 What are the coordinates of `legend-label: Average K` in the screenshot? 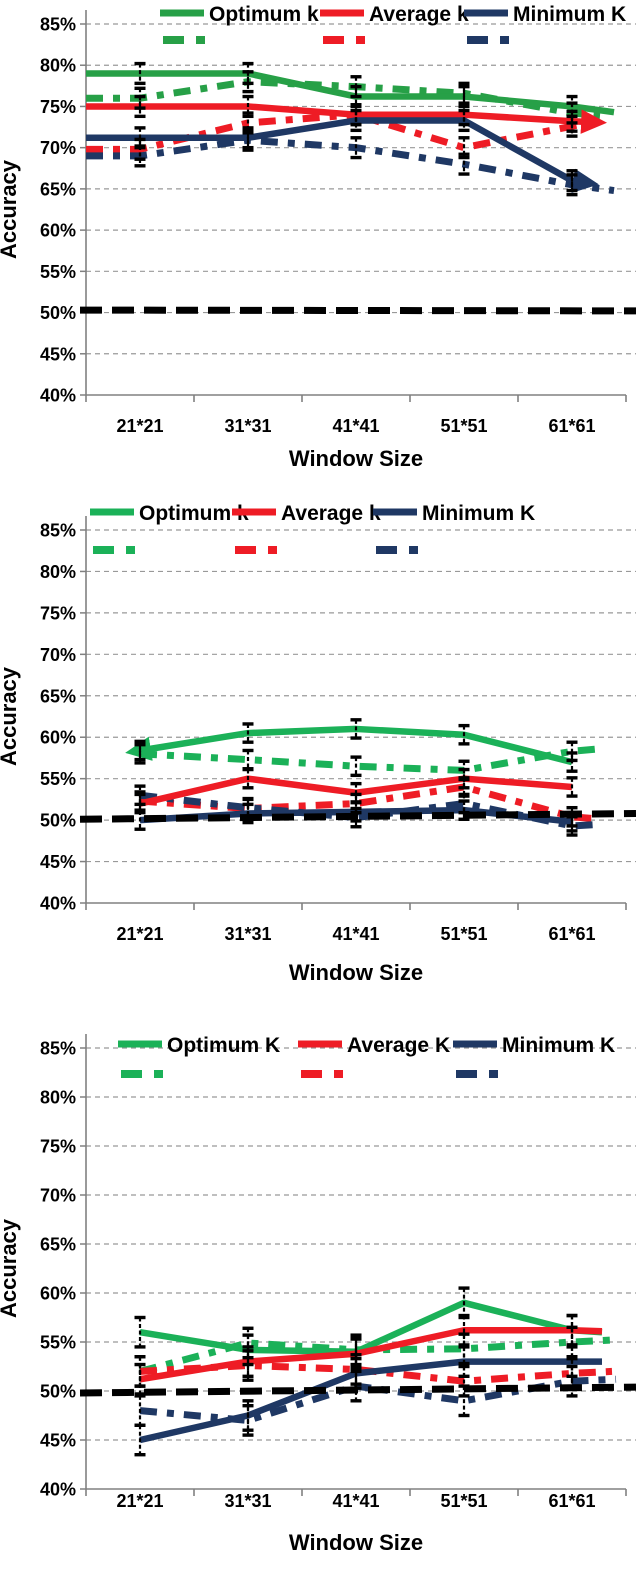 It's located at (398, 1045).